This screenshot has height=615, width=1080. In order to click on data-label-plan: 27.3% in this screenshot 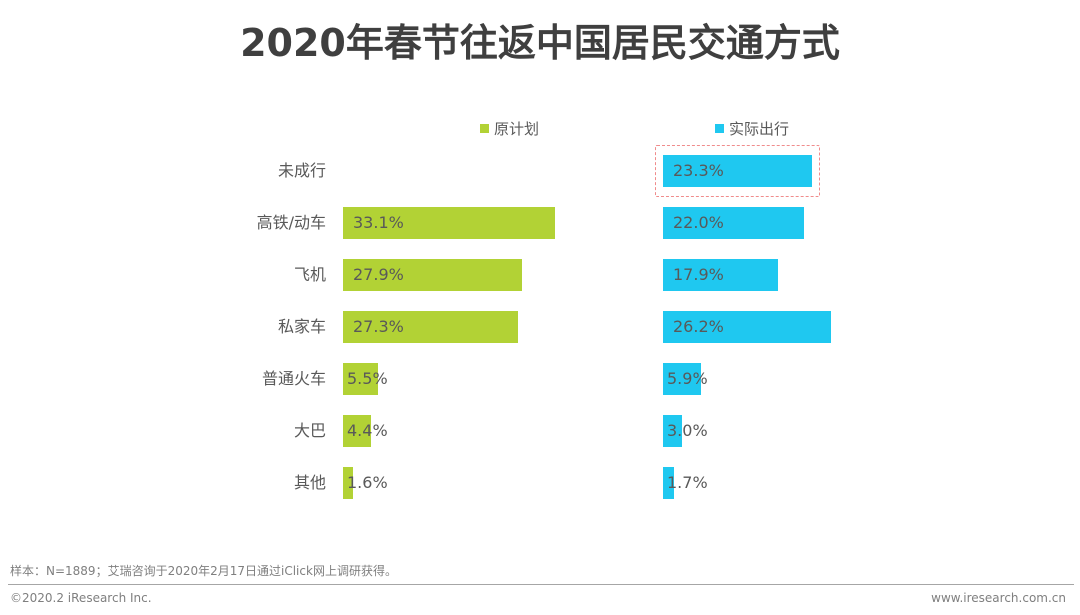, I will do `click(378, 327)`.